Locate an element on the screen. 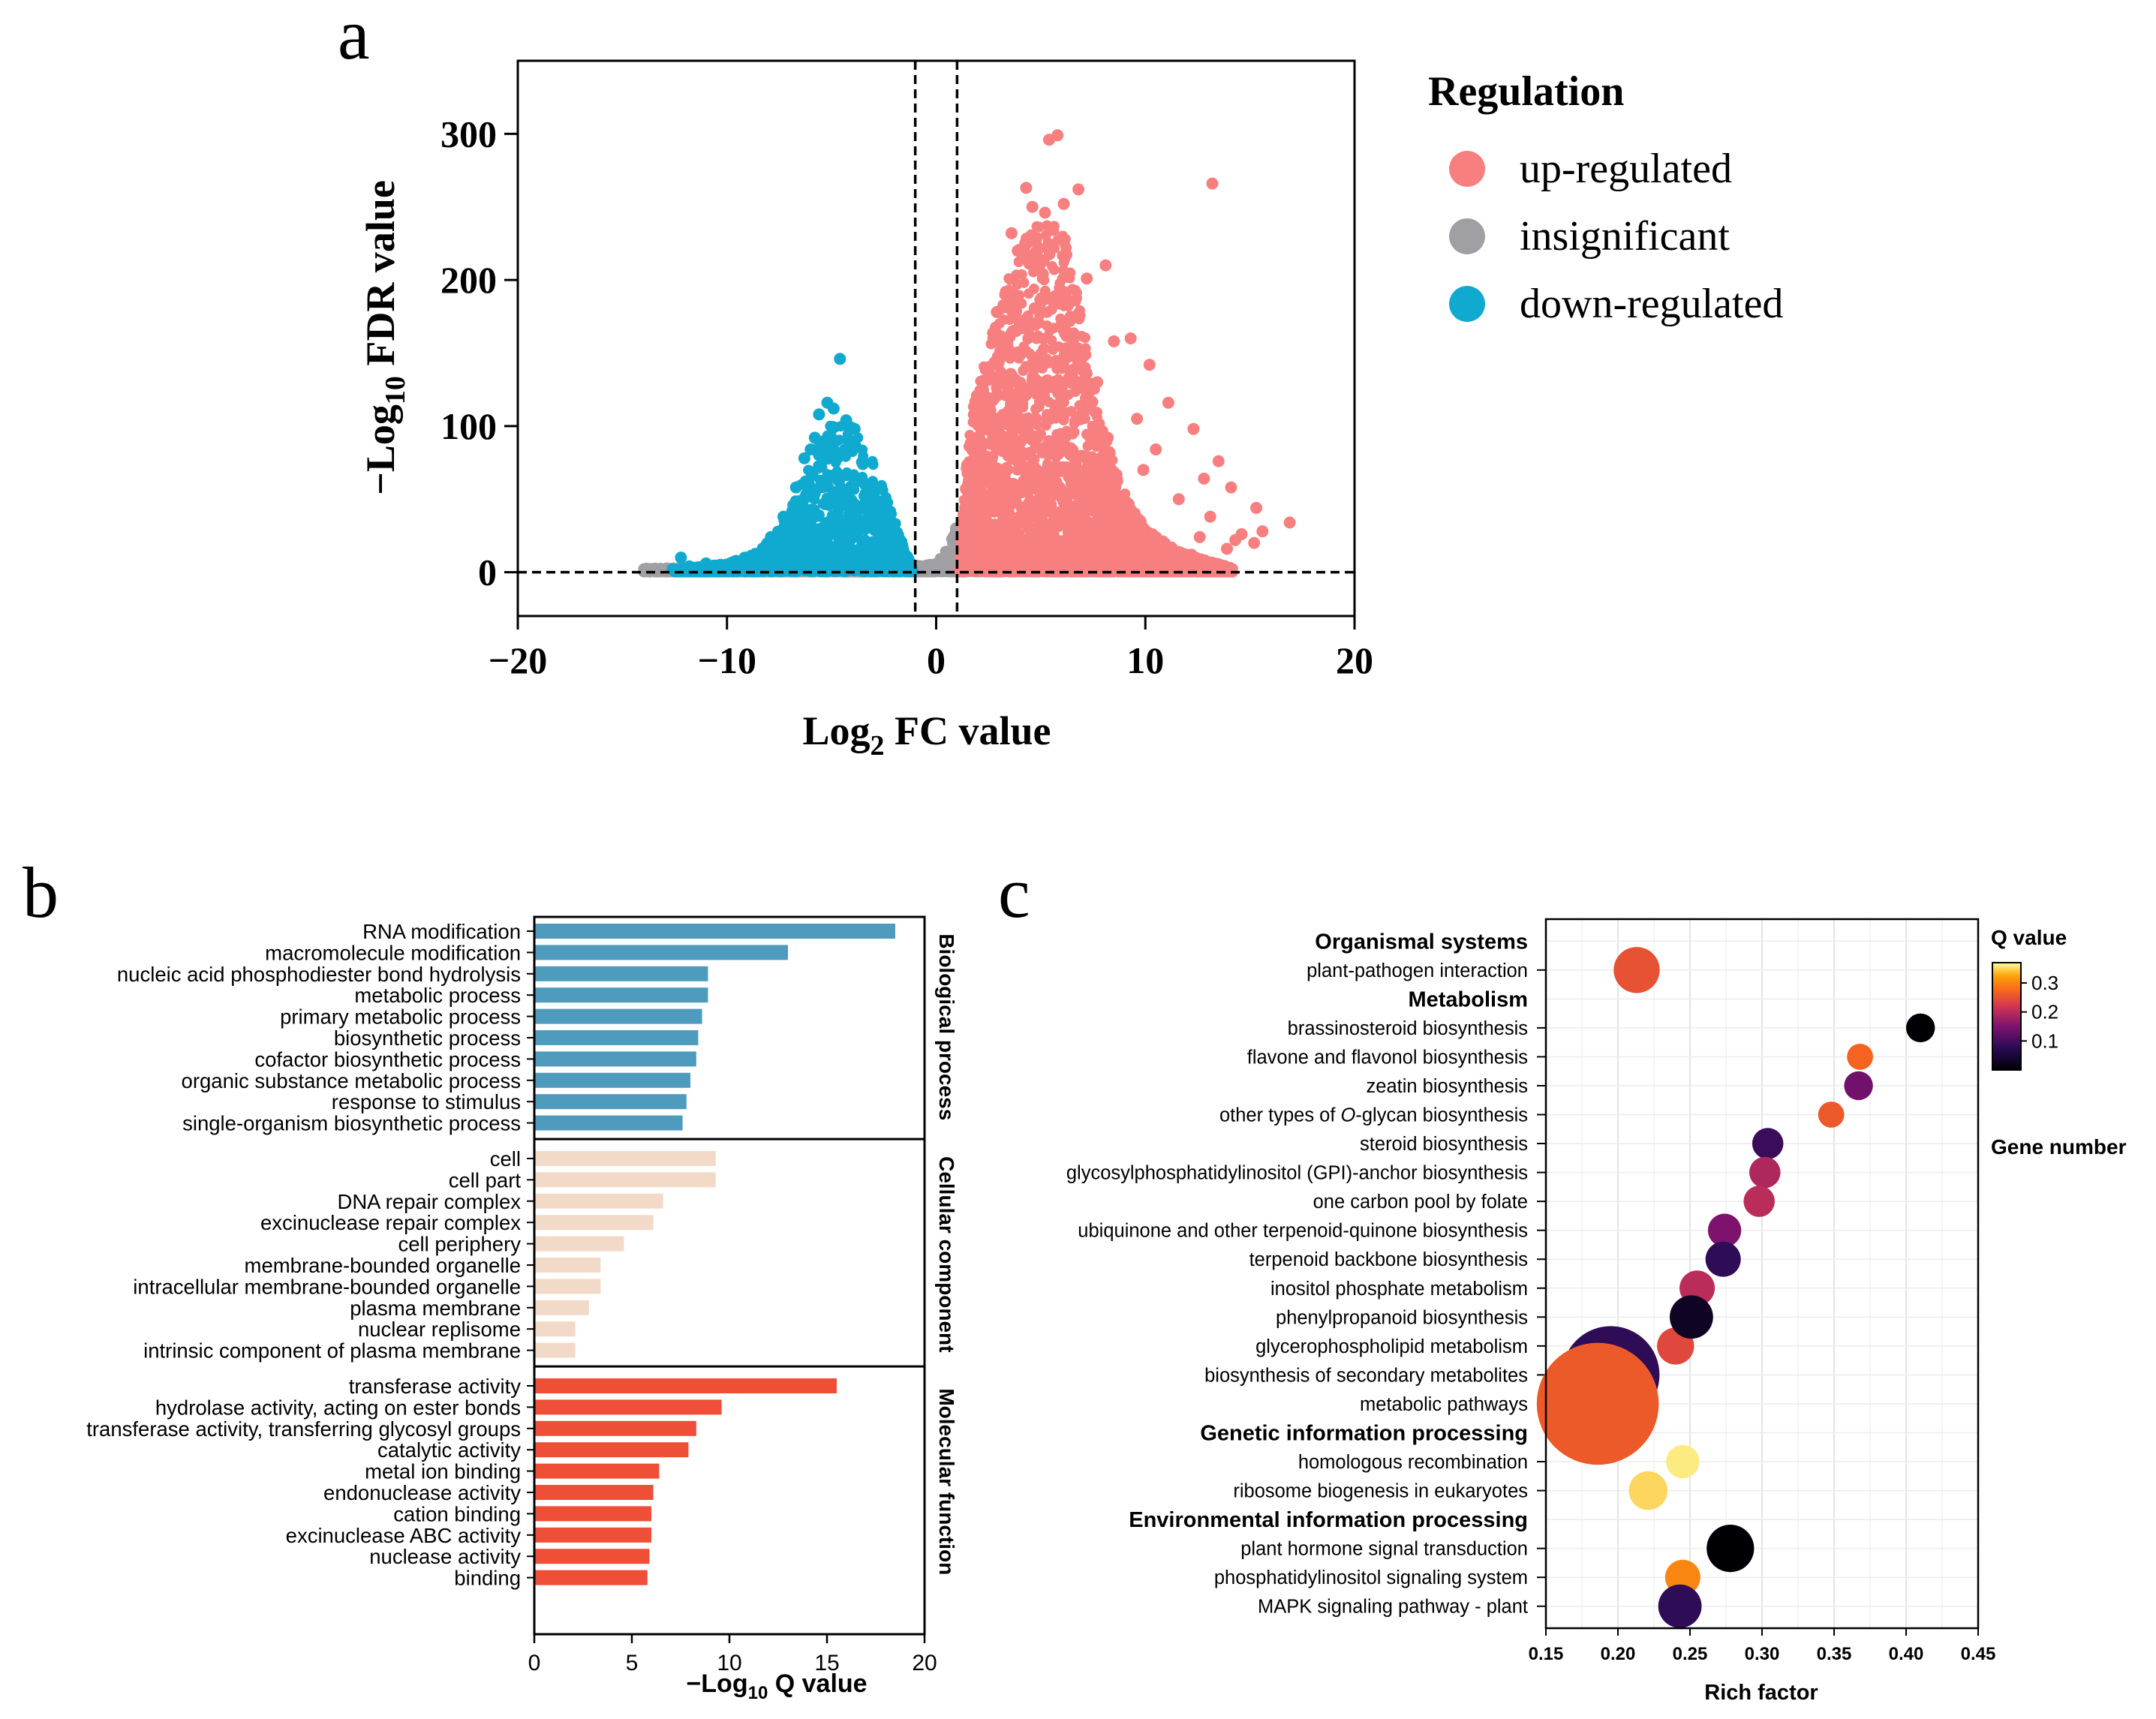 This screenshot has width=2156, height=1719. series-up-regulated is located at coordinates (1125, 353).